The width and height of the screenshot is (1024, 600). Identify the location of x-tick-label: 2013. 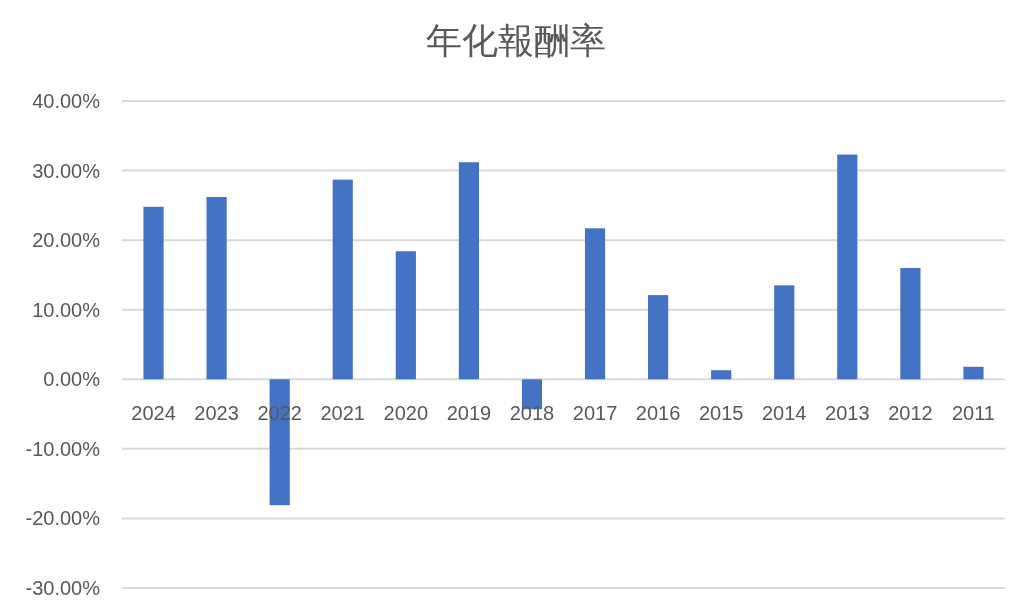
(847, 413).